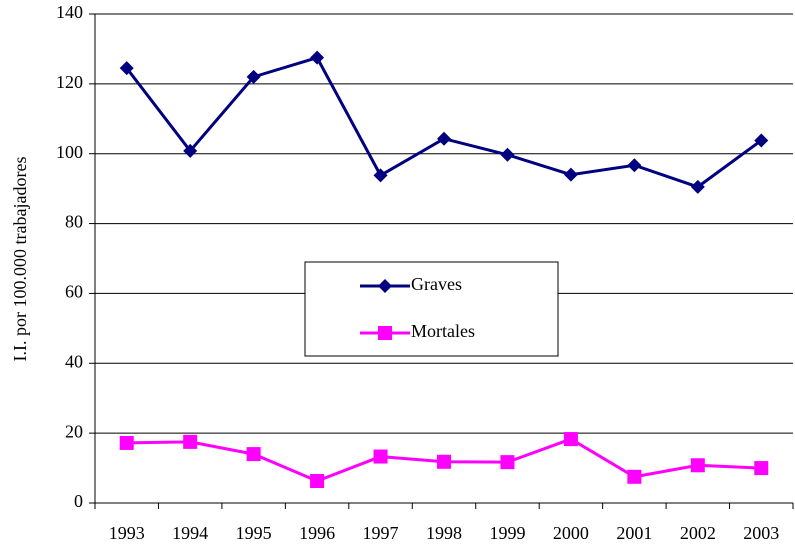 The image size is (795, 559). Describe the element at coordinates (74, 361) in the screenshot. I see `y-tick-label: 40` at that location.